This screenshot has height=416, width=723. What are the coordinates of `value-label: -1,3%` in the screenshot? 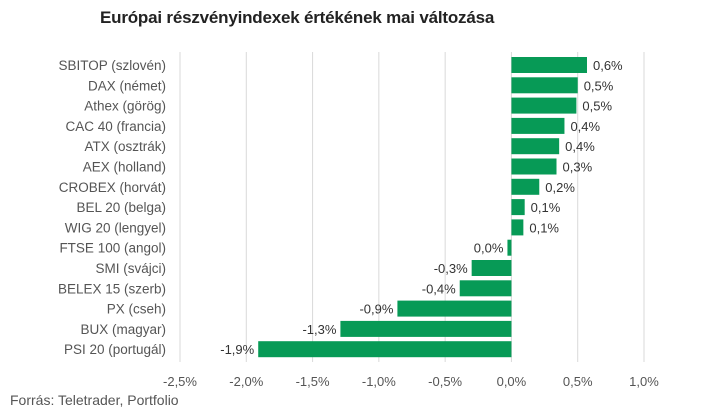 It's located at (319, 329).